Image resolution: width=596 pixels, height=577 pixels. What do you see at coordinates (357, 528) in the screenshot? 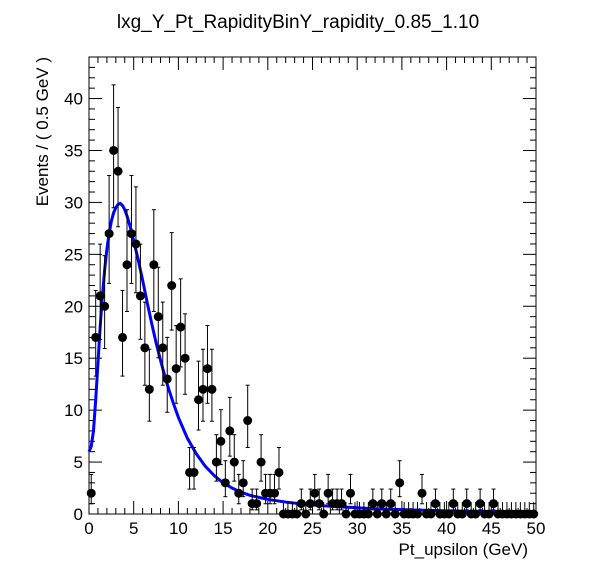
I see `x-tick-label: 30` at bounding box center [357, 528].